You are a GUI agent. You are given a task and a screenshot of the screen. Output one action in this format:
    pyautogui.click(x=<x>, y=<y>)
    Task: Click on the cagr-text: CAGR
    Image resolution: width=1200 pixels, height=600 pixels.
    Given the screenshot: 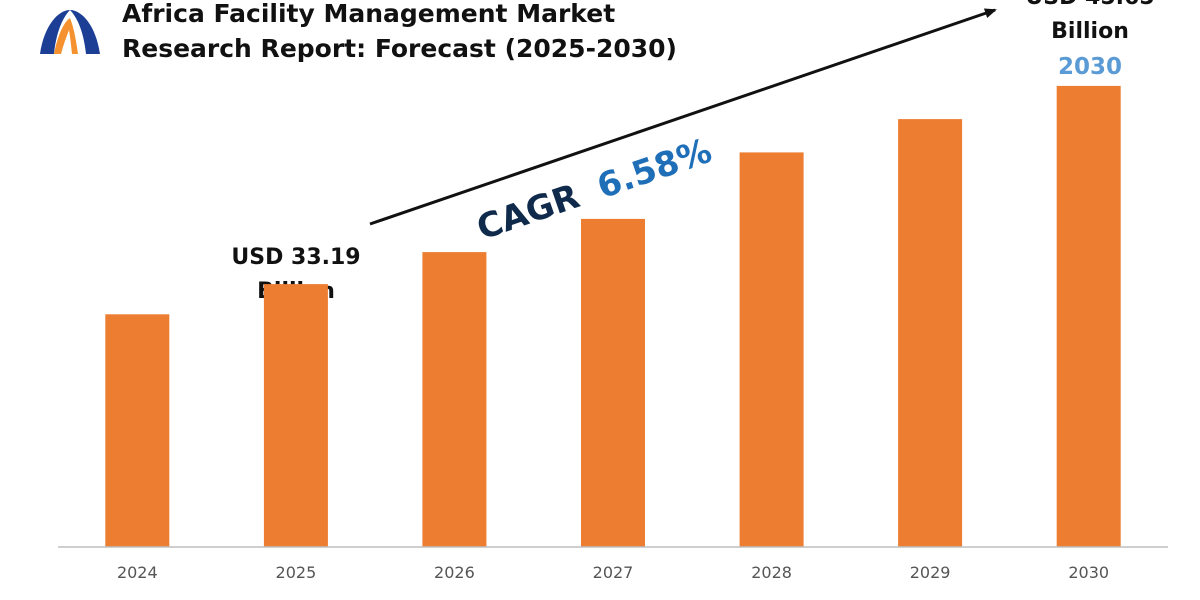 What is the action you would take?
    pyautogui.click(x=528, y=212)
    